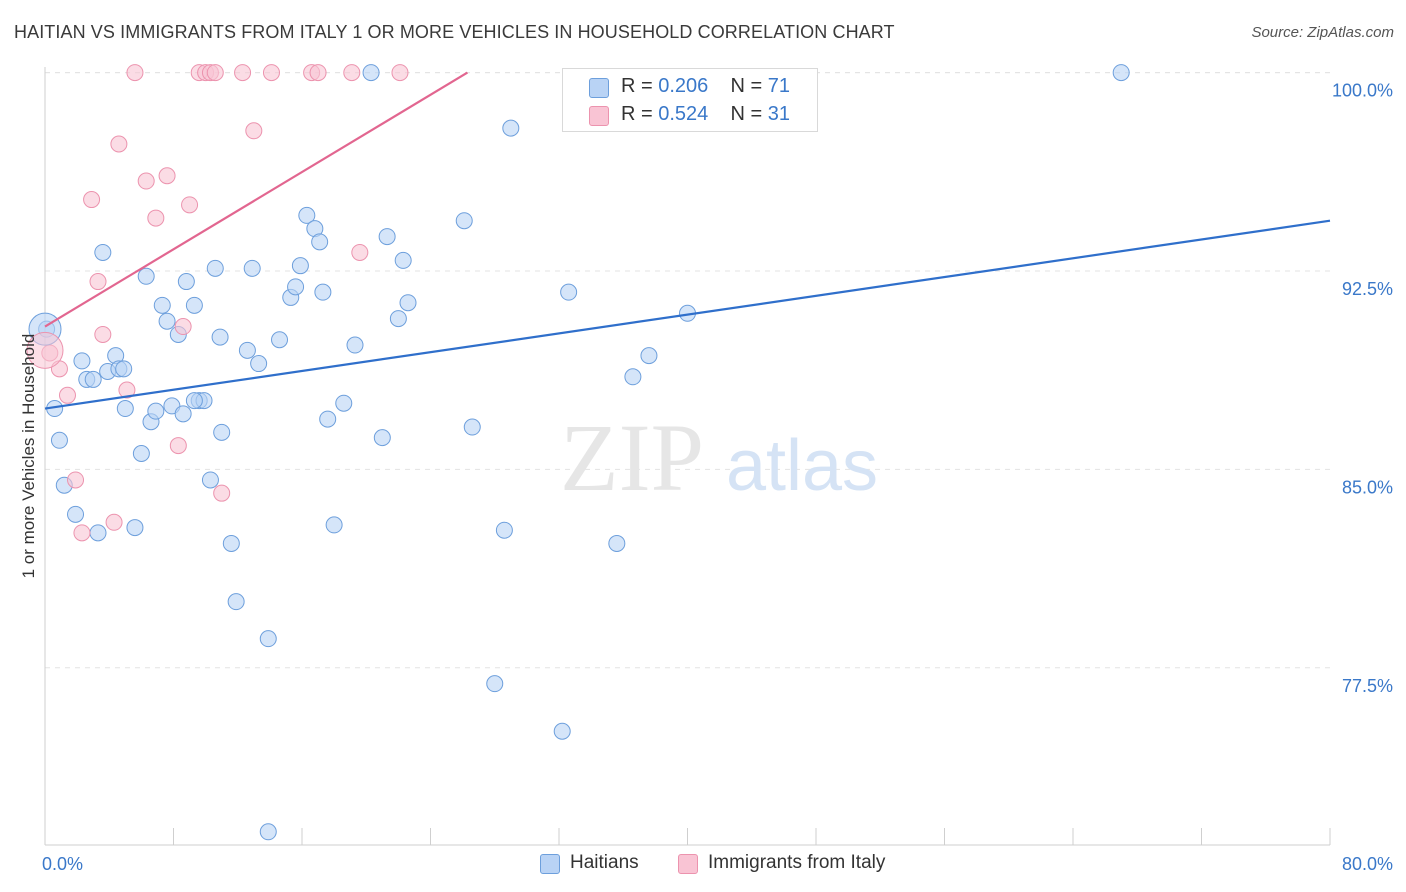 The height and width of the screenshot is (892, 1406). What do you see at coordinates (683, 86) in the screenshot?
I see `legend-r-value: 0.206` at bounding box center [683, 86].